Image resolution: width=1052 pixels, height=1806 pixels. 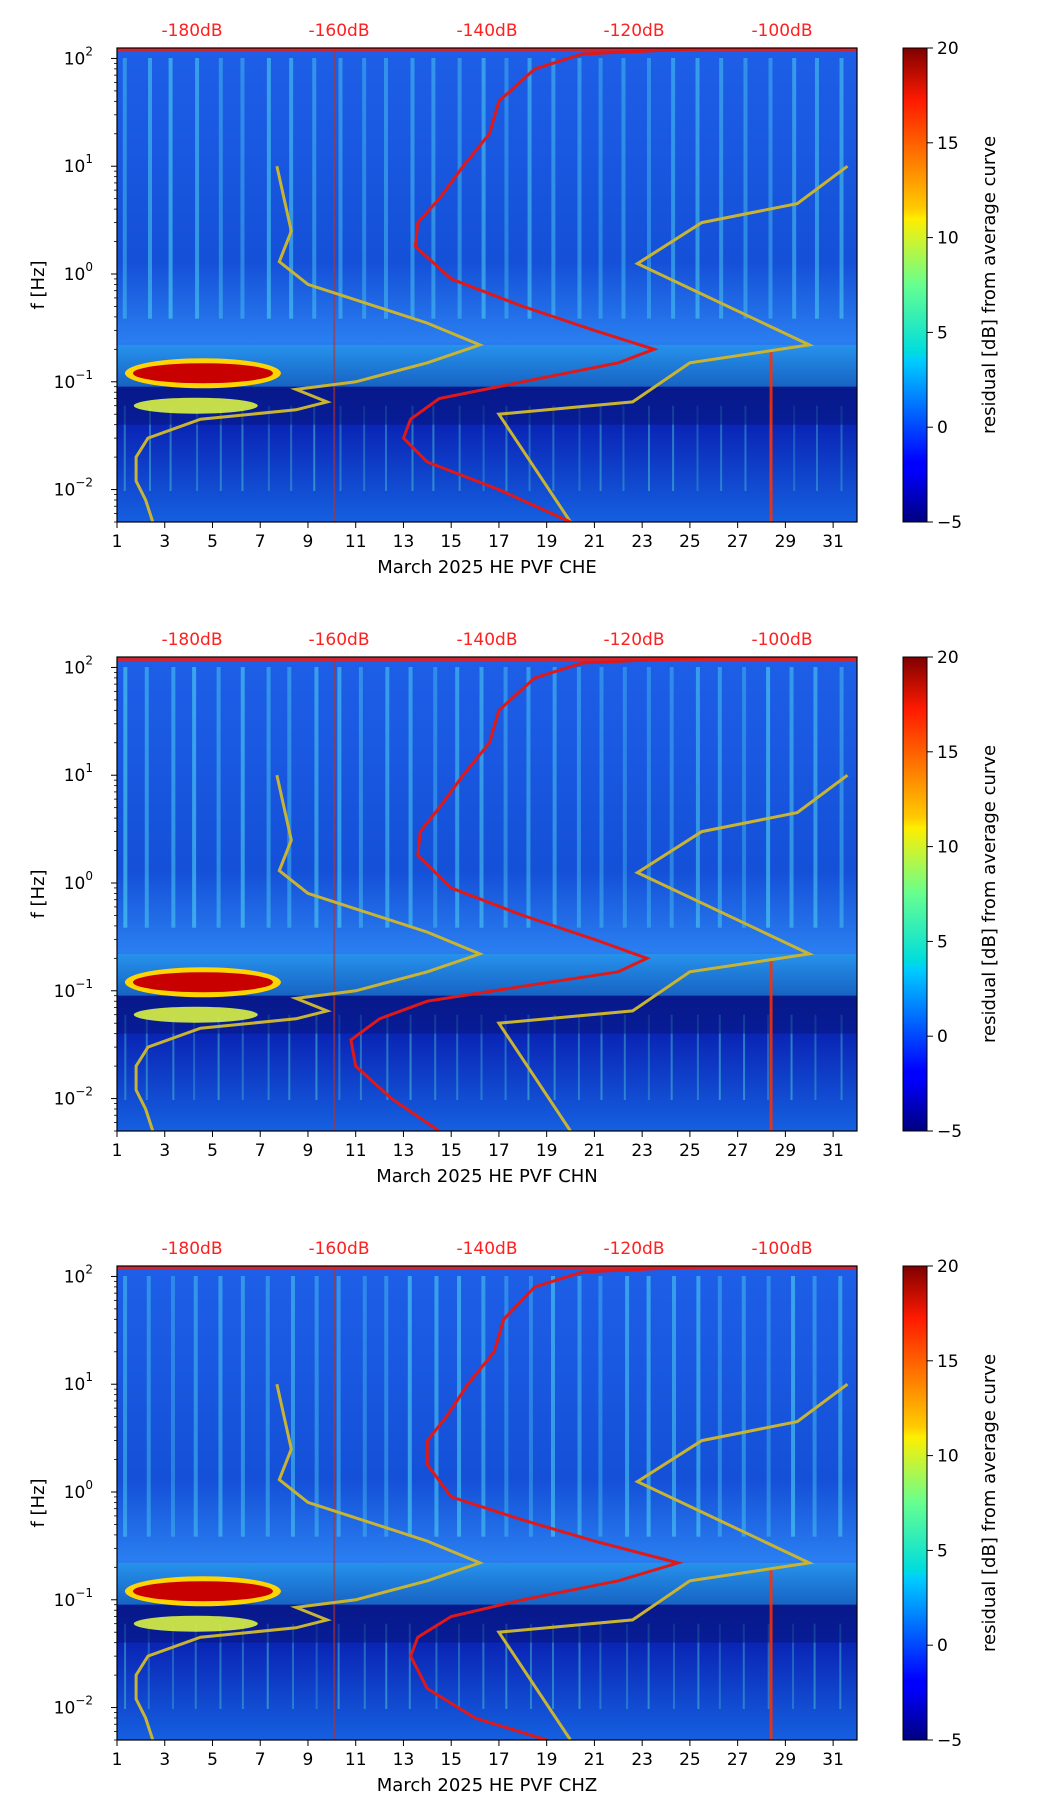 What do you see at coordinates (191, 1249) in the screenshot?
I see `top-db-label: -180dB` at bounding box center [191, 1249].